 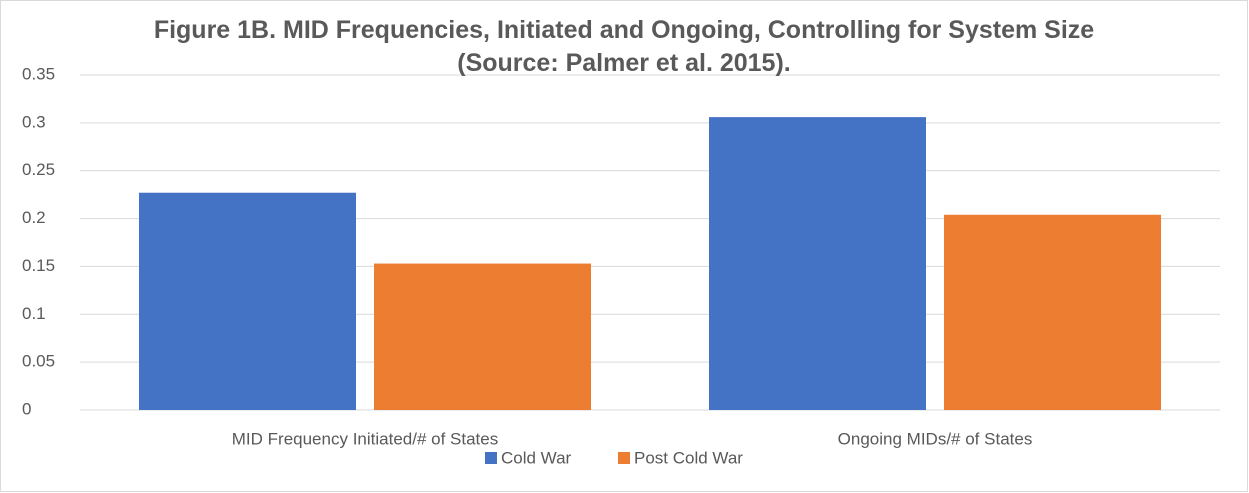 What do you see at coordinates (34, 313) in the screenshot?
I see `y-tick-label: 0.1` at bounding box center [34, 313].